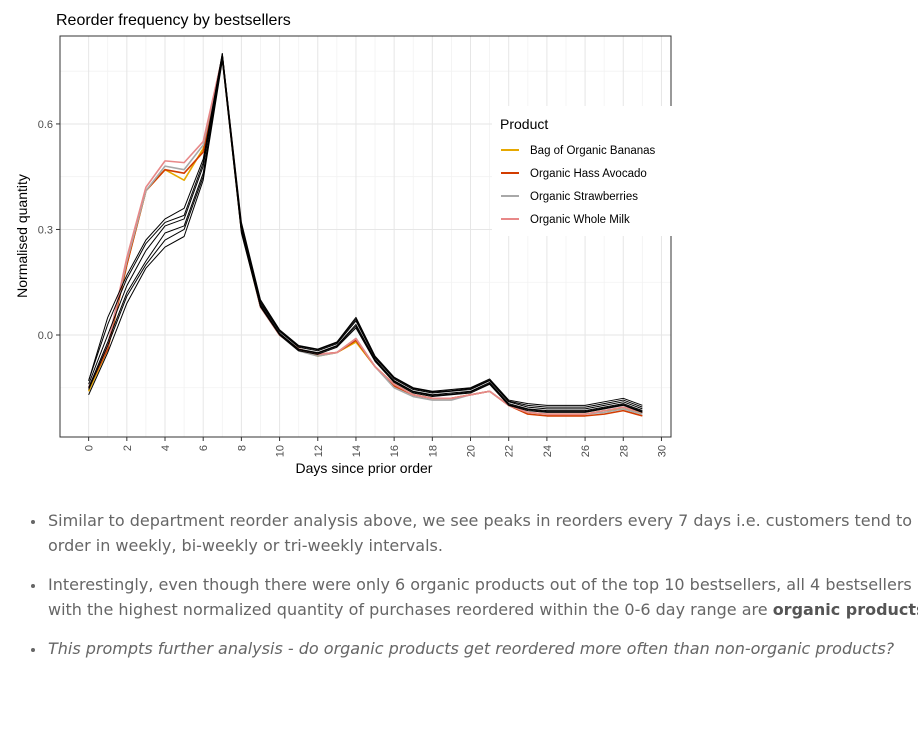 This screenshot has width=918, height=744. What do you see at coordinates (586, 451) in the screenshot?
I see `x-tick-label: 26` at bounding box center [586, 451].